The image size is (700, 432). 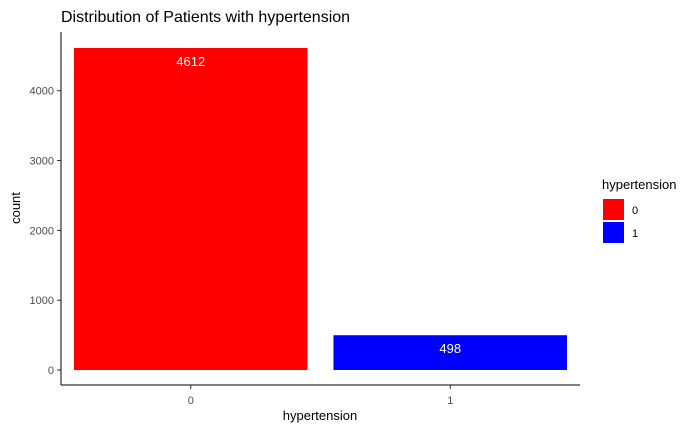 What do you see at coordinates (51, 371) in the screenshot?
I see `y-tick-label: 0` at bounding box center [51, 371].